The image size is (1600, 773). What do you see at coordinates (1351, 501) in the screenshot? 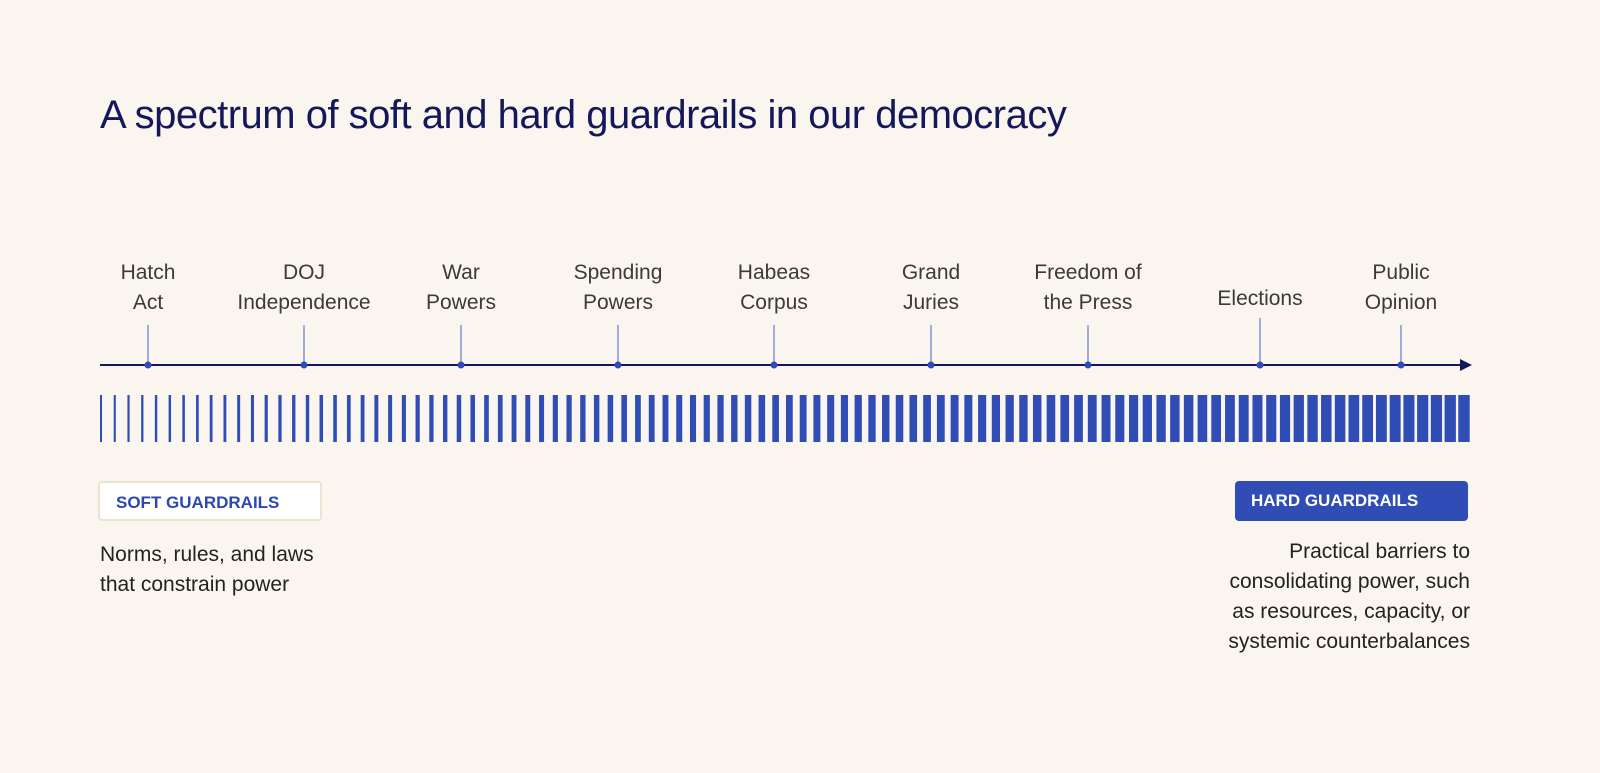
I see `hard-guardrails-badge: HARD GUARDRAILS` at bounding box center [1351, 501].